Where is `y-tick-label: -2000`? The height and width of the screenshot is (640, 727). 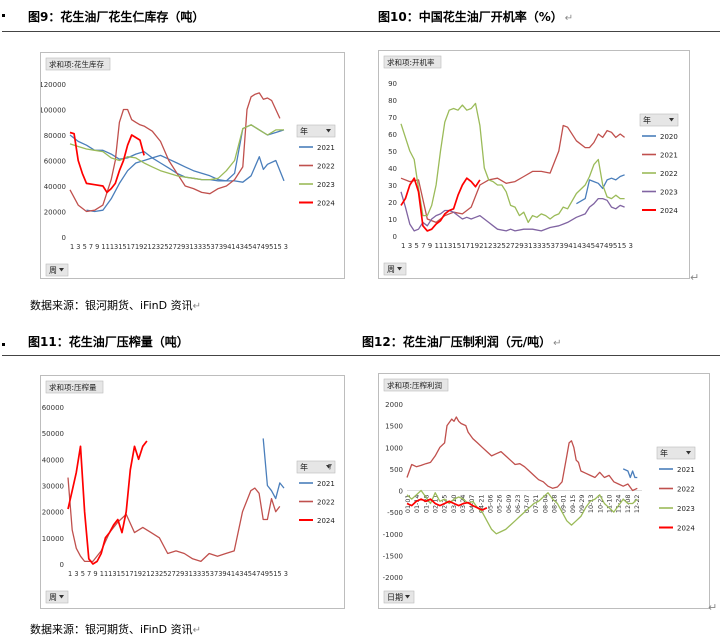
y-tick-label: -2000 is located at coordinates (393, 578).